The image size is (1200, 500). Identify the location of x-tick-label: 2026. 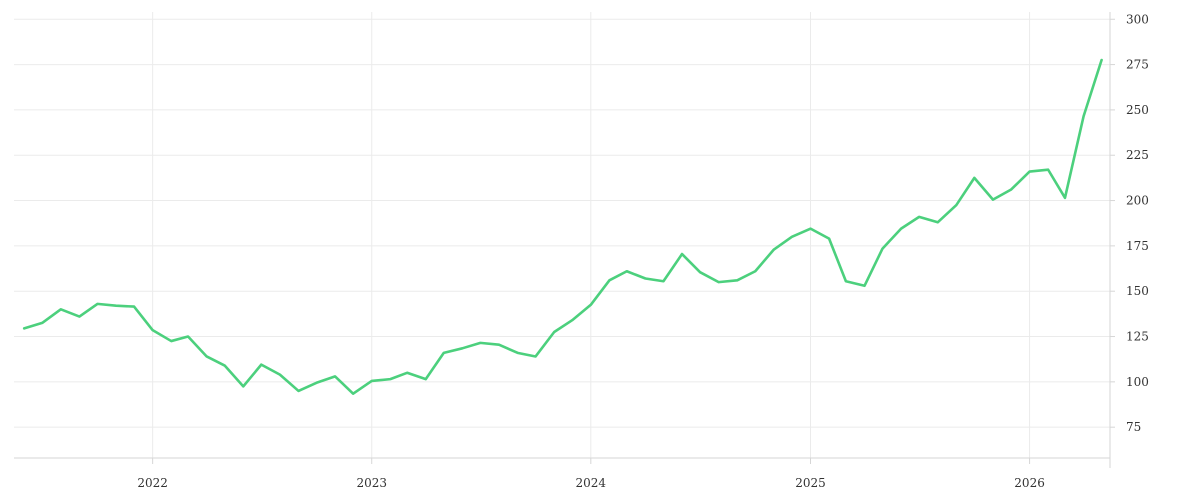
(1029, 483).